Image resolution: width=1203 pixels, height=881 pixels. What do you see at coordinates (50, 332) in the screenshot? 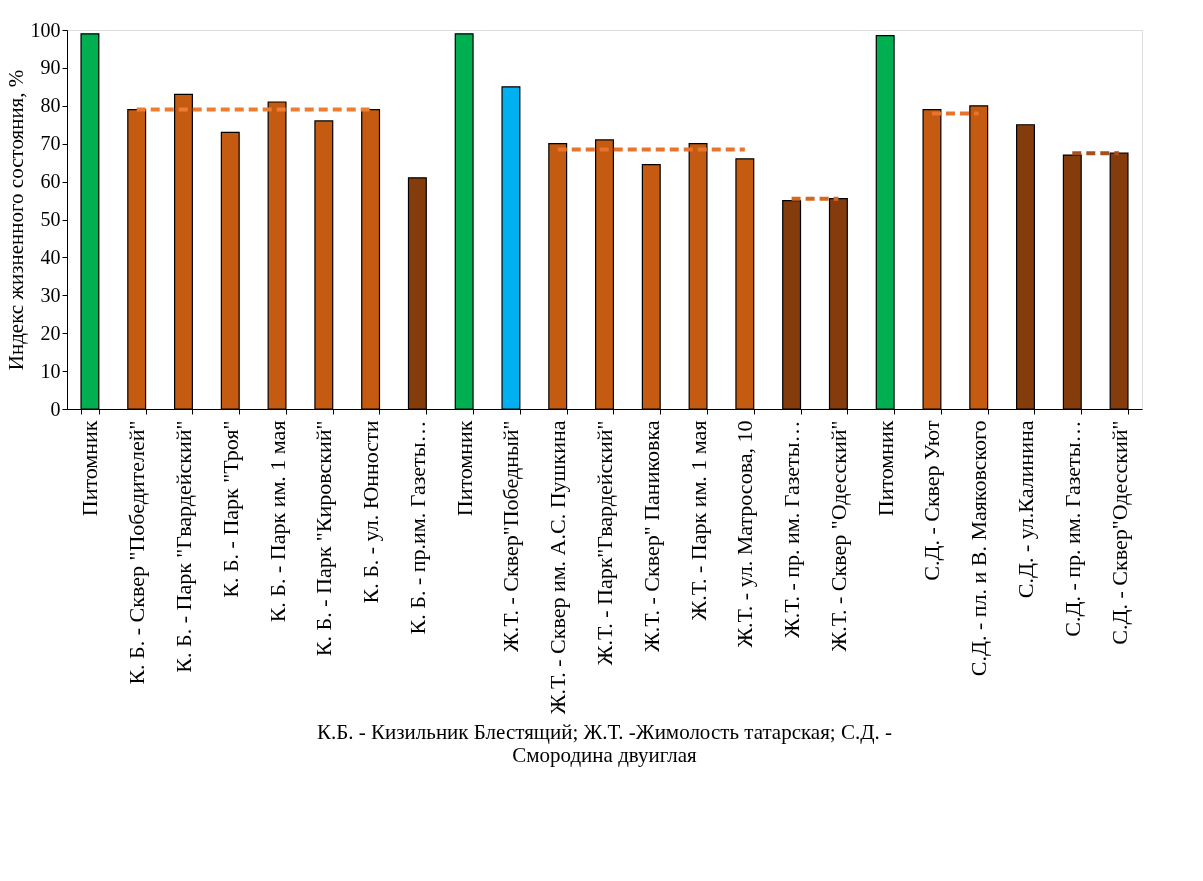
I see `y-tick-label: 20` at bounding box center [50, 332].